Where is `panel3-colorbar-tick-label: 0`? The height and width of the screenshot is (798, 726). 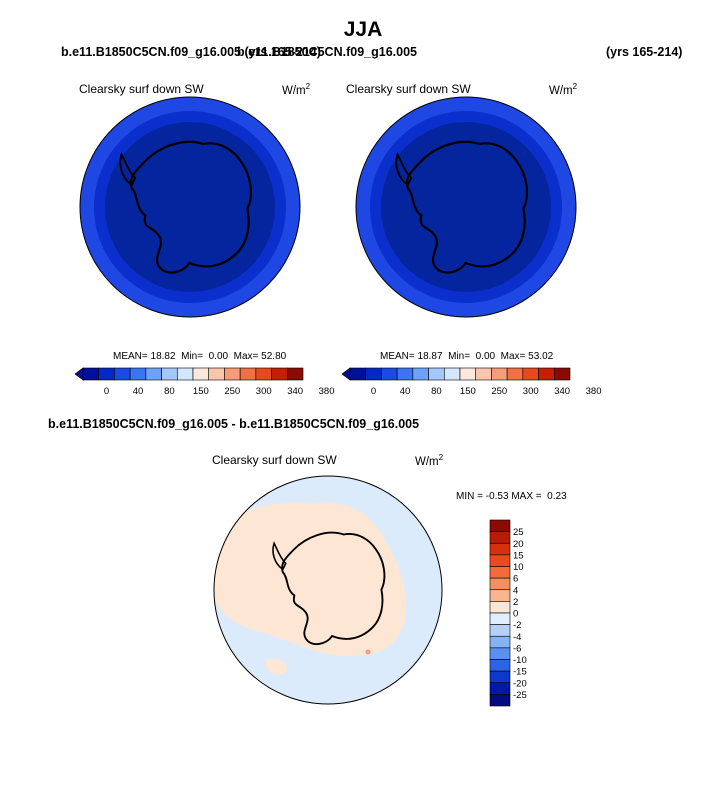
panel3-colorbar-tick-label: 0 is located at coordinates (515, 614).